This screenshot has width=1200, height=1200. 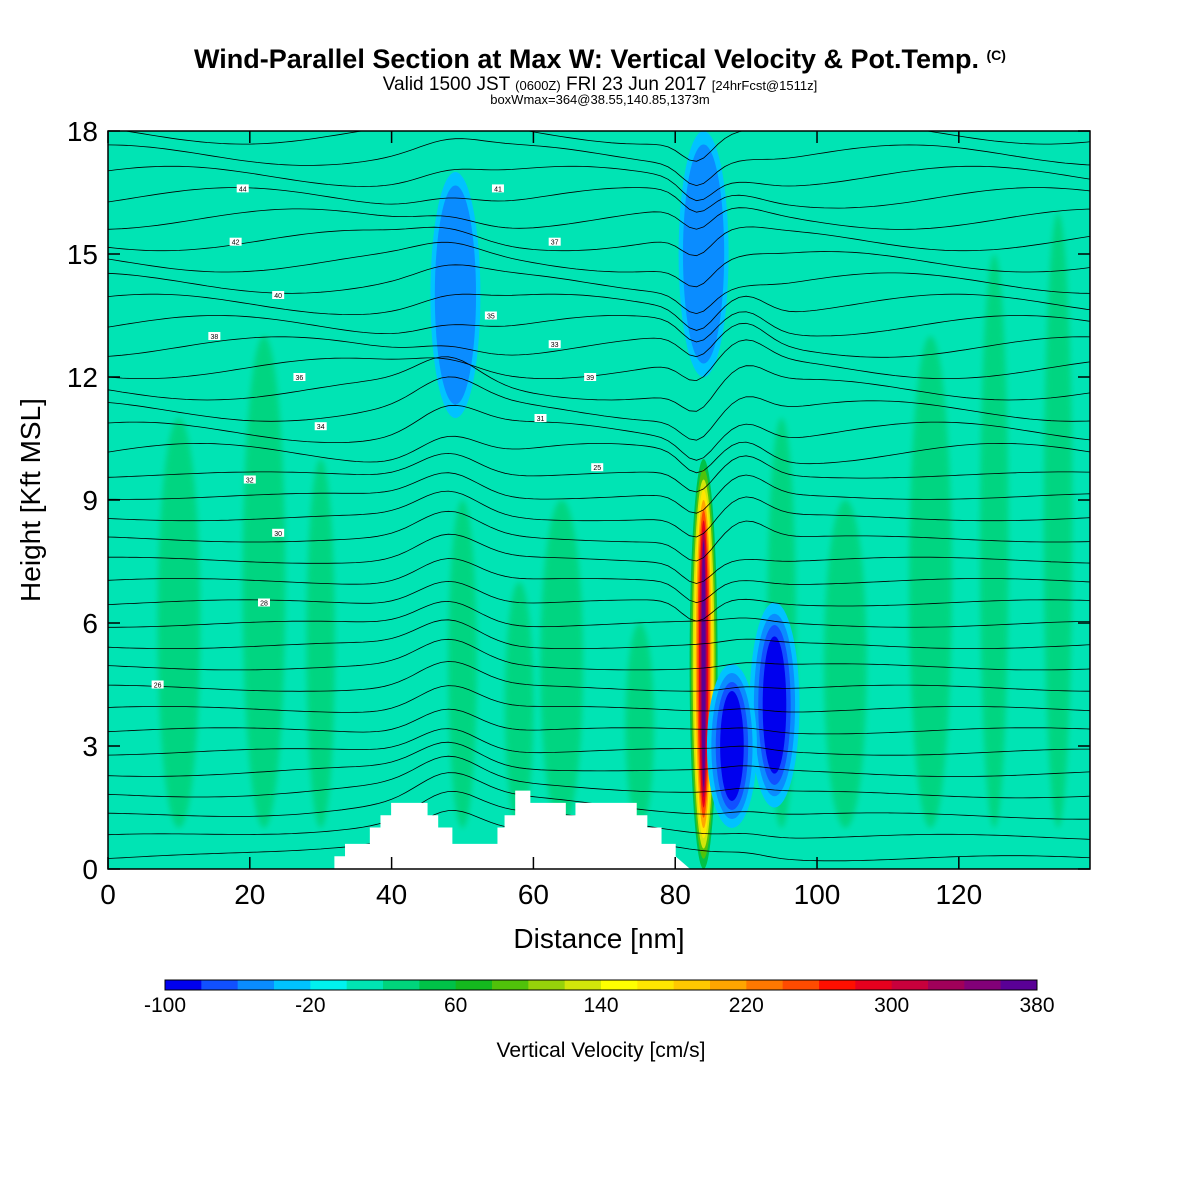 I want to click on x-tick-label: 60, so click(x=533, y=894).